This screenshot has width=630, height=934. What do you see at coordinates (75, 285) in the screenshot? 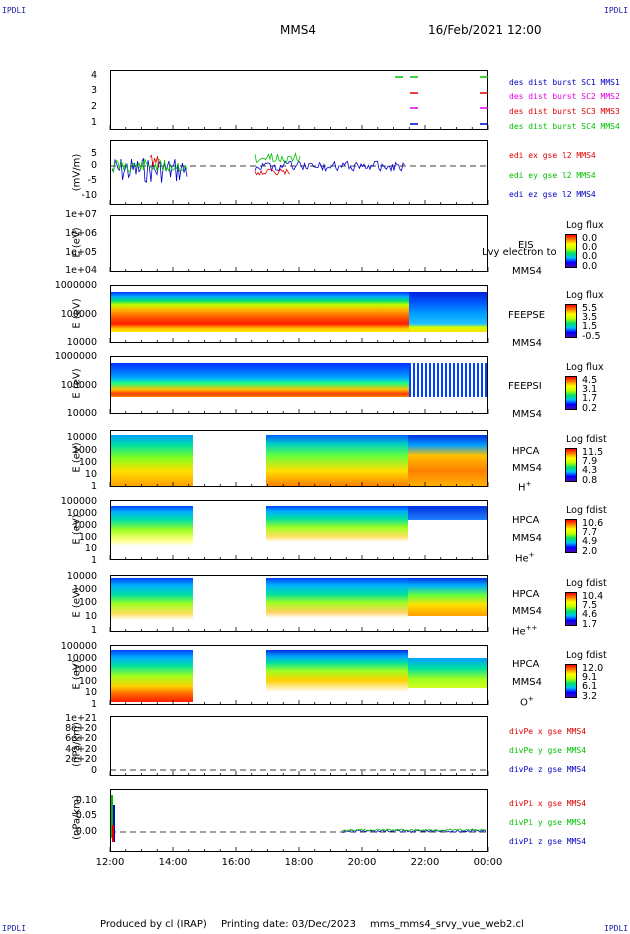
I see `feepse-tick-1e6: 1000000` at bounding box center [75, 285].